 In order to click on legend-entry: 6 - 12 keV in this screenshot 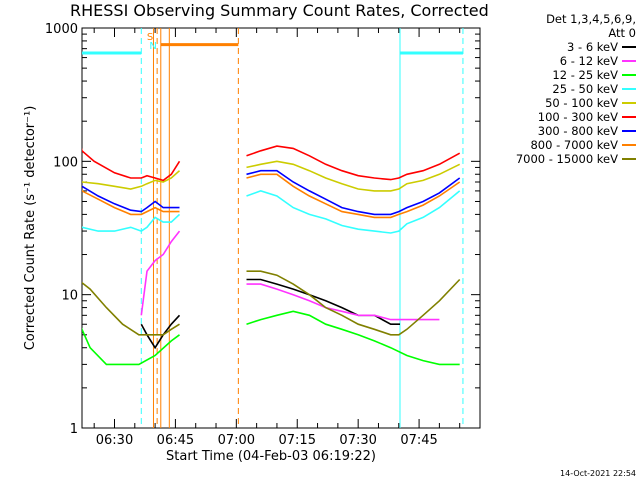, I will do `click(561, 61)`.